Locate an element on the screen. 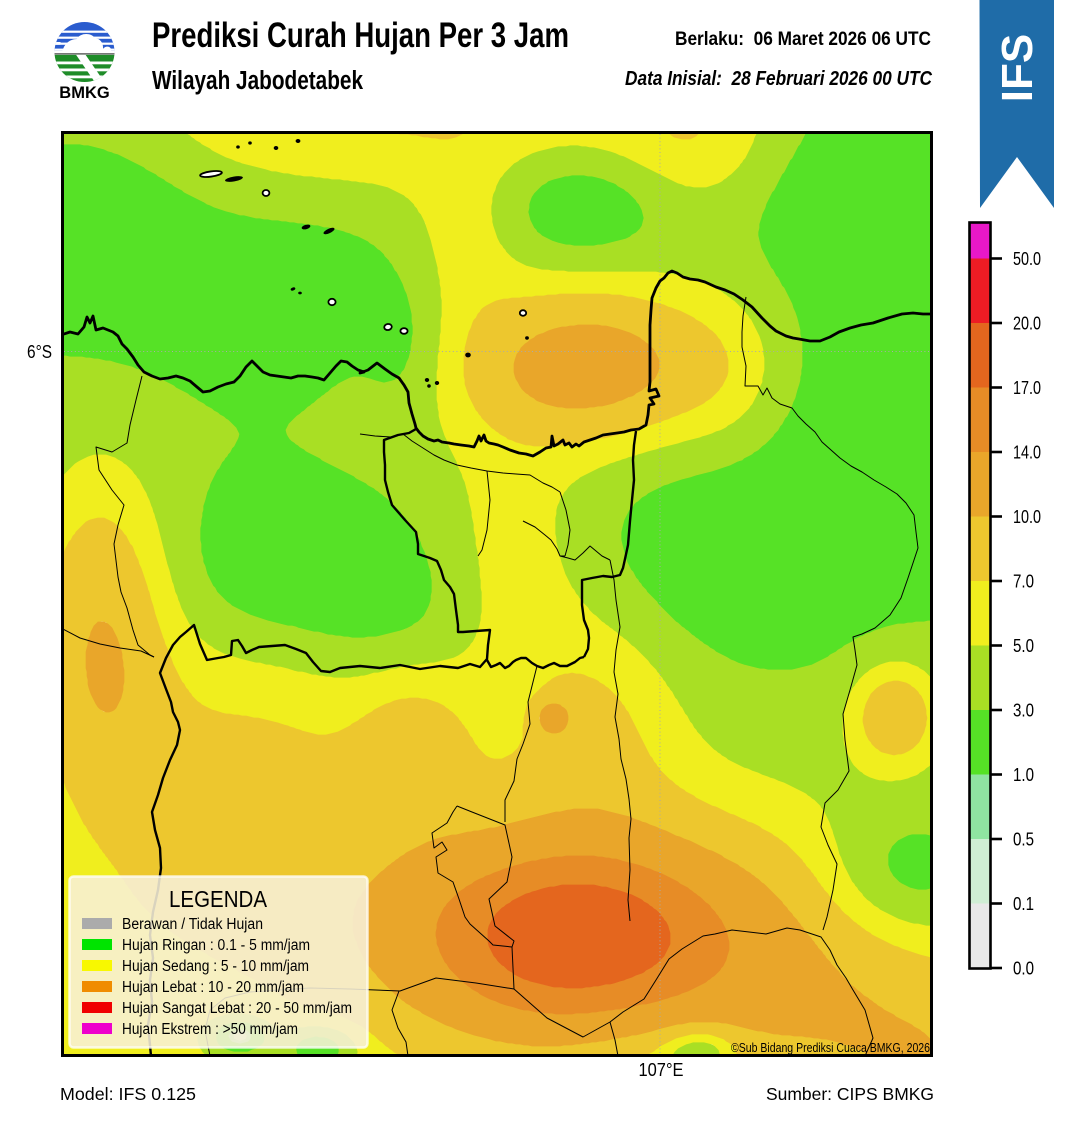 This screenshot has width=1072, height=1133. svg-text: 17.0 is located at coordinates (1027, 388).